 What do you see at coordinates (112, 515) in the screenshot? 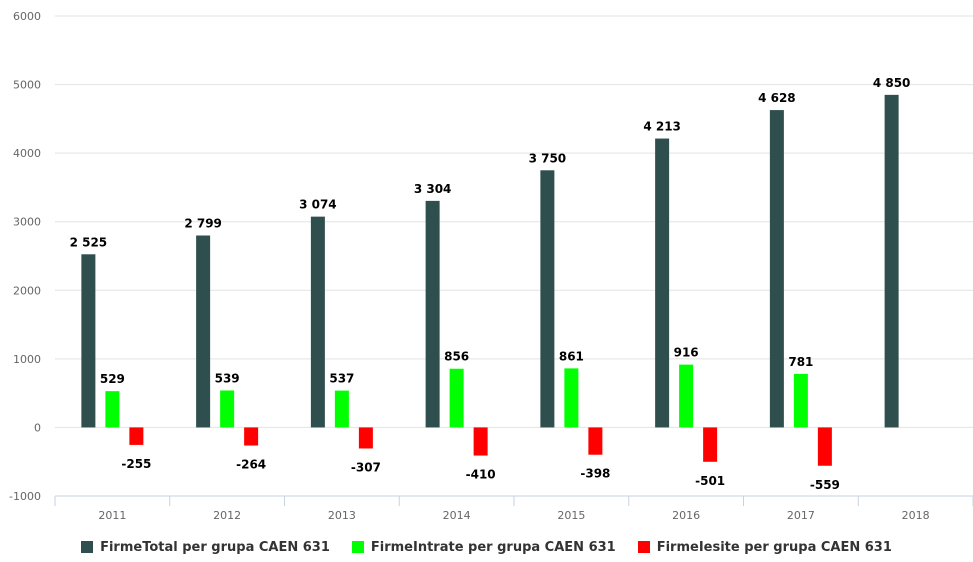
I see `x-tick-label: 2011` at bounding box center [112, 515].